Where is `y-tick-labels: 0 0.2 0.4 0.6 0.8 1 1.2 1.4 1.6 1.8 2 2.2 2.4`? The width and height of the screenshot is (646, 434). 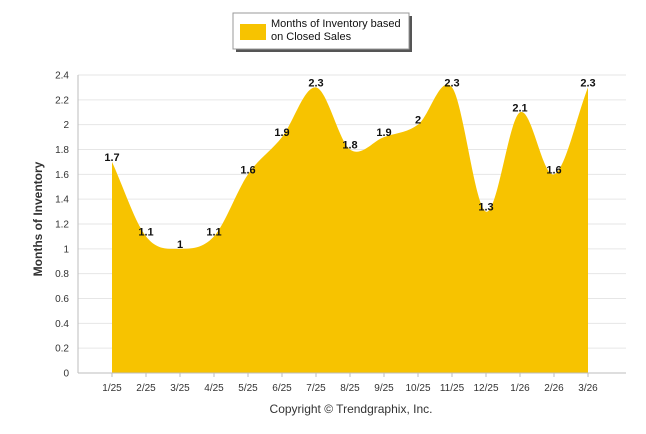
y-tick-labels: 0 0.2 0.4 0.6 0.8 1 1.2 1.4 1.6 1.8 2 2.2 2.4 is located at coordinates (62, 225).